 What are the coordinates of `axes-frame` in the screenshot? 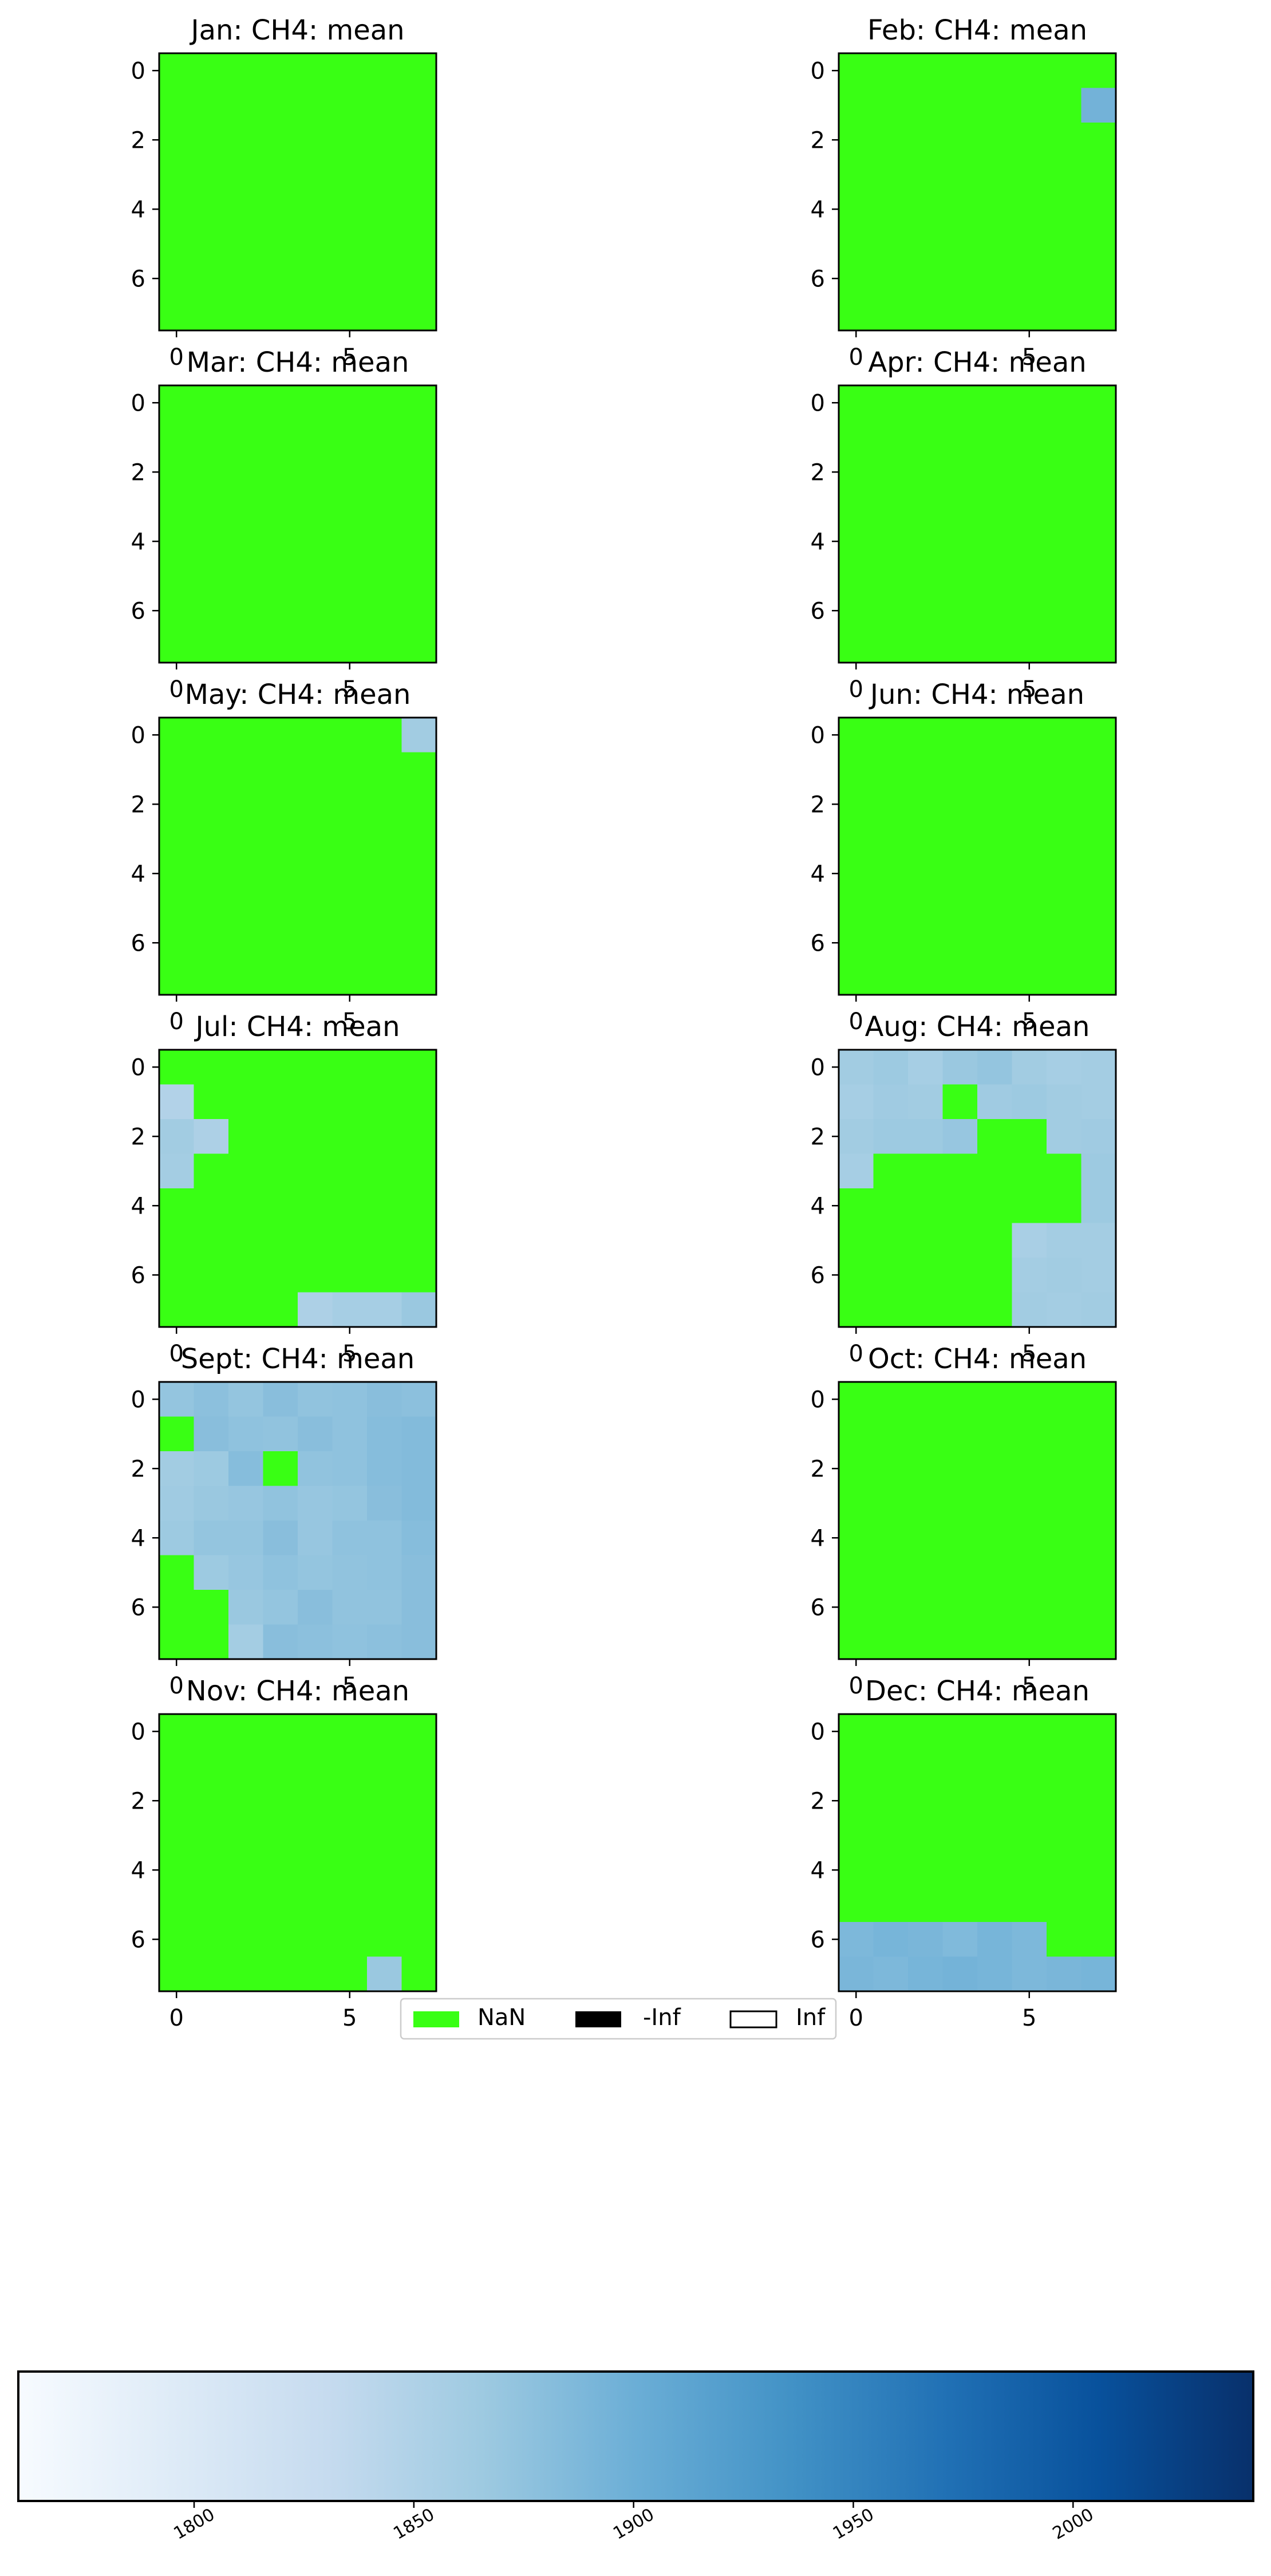 It's located at (977, 856).